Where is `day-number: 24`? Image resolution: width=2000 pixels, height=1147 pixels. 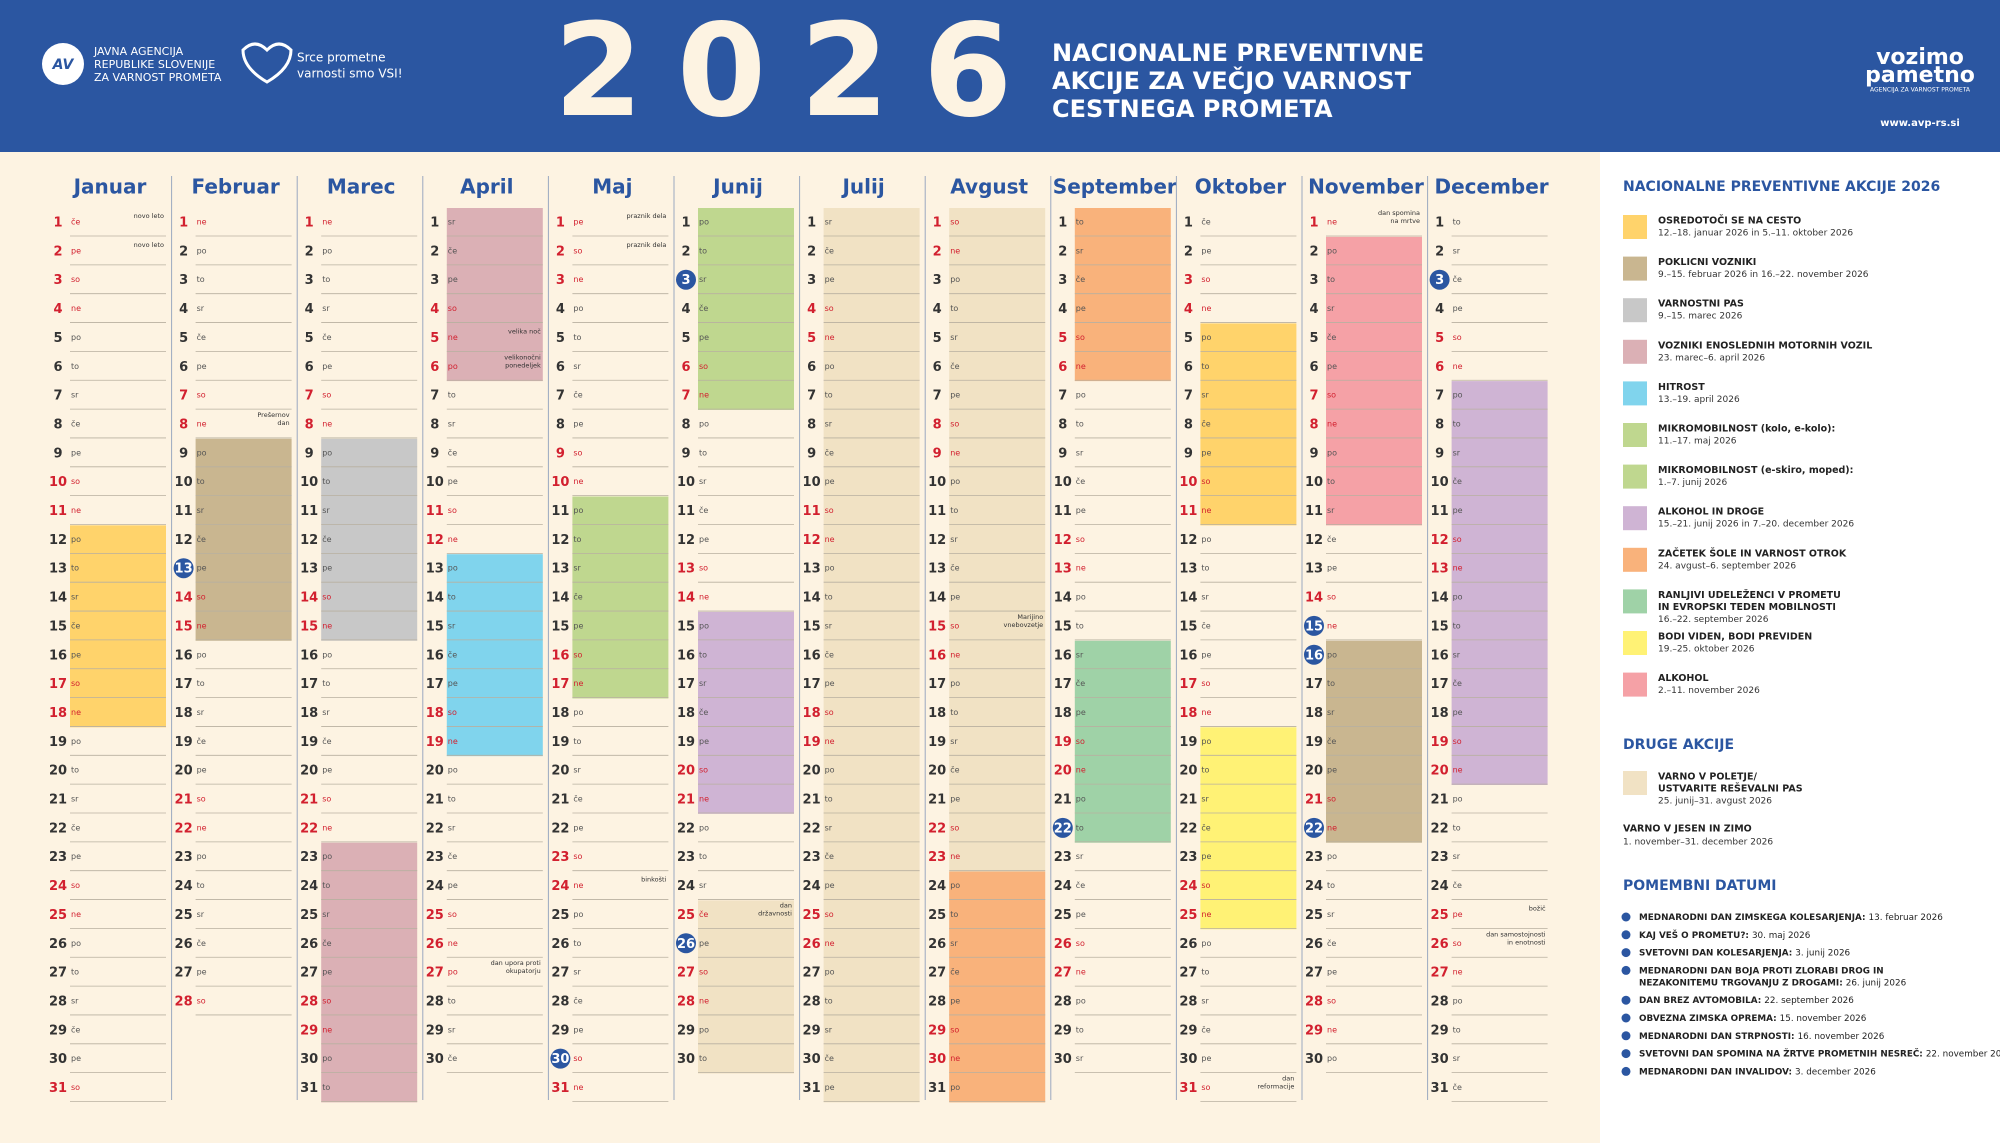
day-number: 24 is located at coordinates (812, 886).